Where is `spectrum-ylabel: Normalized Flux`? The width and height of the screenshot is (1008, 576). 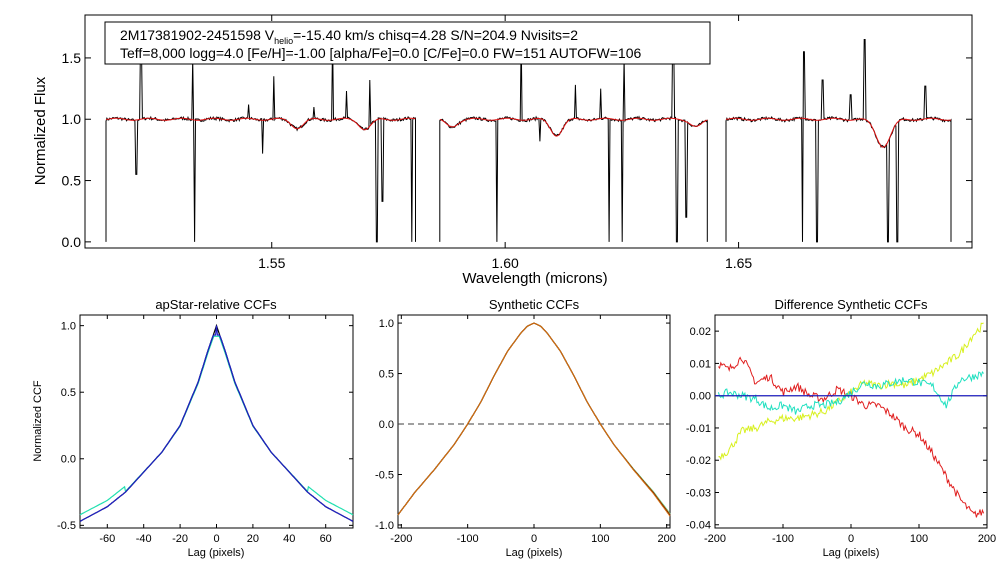
spectrum-ylabel: Normalized Flux is located at coordinates (40, 130).